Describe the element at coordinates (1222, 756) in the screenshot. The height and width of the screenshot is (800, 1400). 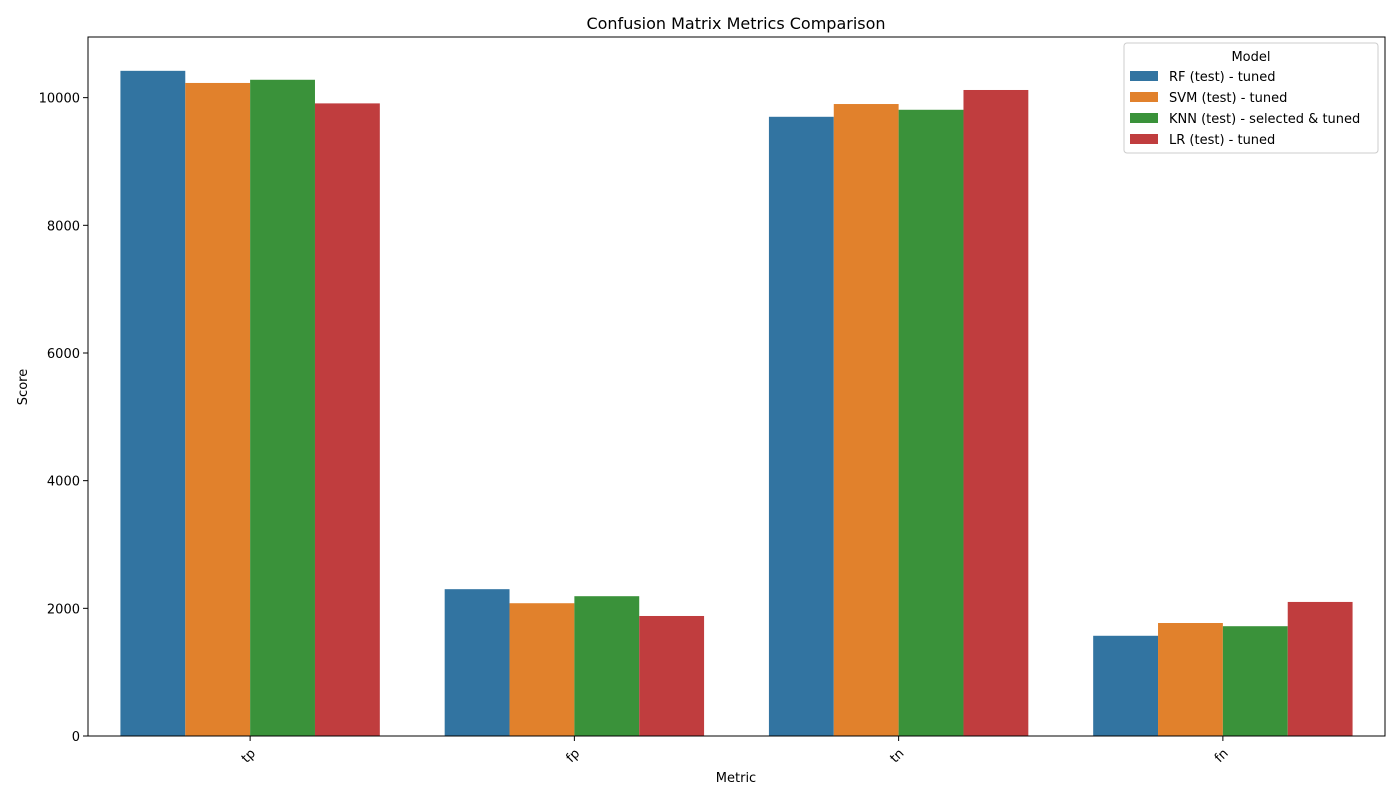
I see `x-tick-label: fn` at that location.